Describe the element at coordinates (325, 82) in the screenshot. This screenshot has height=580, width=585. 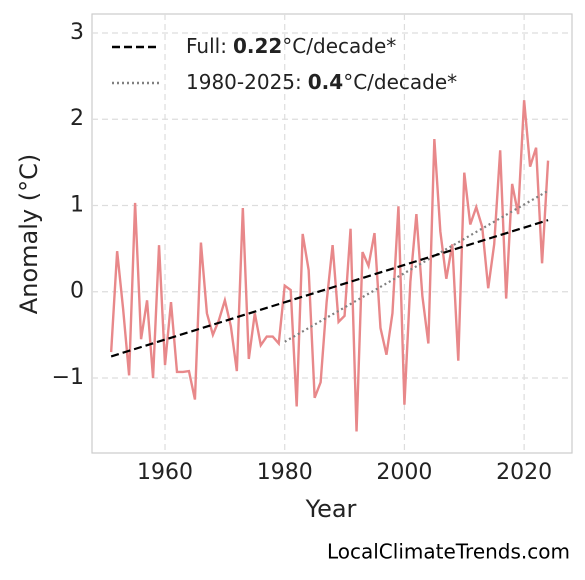
I see `legend-label-part: 0.4` at that location.